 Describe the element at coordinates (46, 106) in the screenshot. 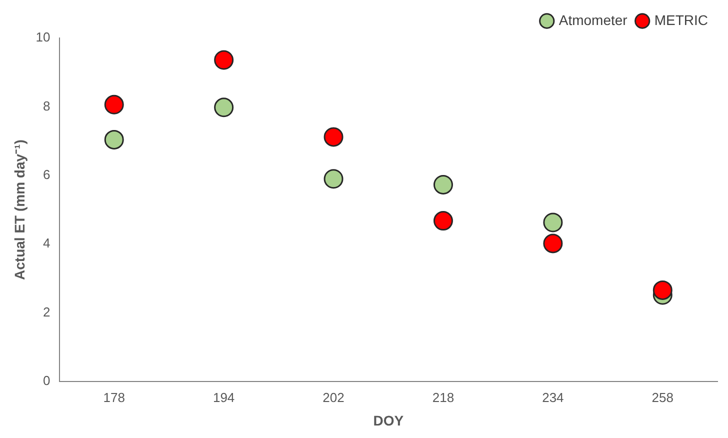

I see `y-tick-label: 8` at that location.